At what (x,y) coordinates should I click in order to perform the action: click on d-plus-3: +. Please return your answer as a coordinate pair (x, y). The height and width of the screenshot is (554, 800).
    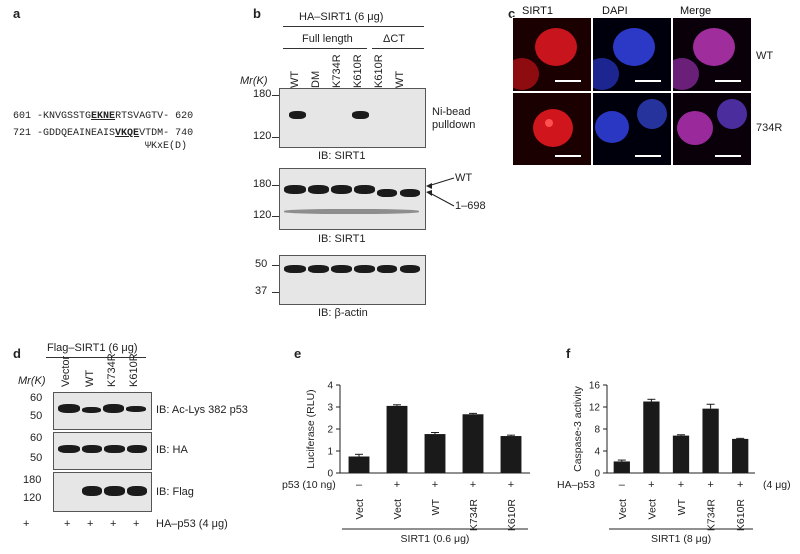
    Looking at the image, I should click on (113, 524).